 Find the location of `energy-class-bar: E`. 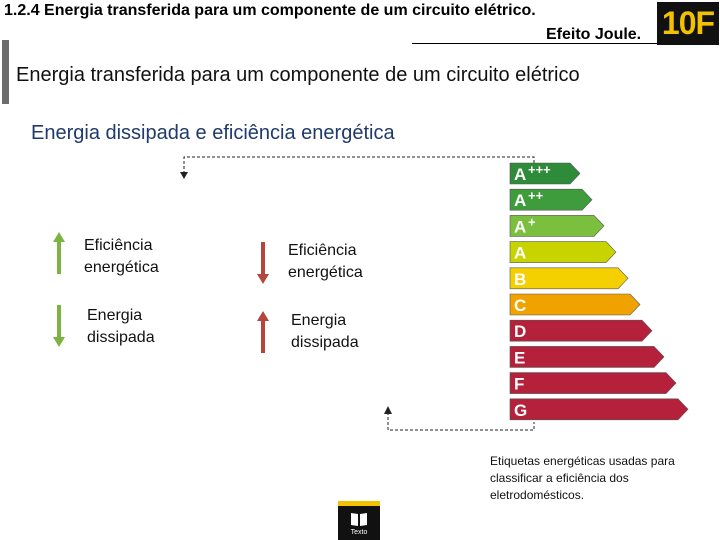

energy-class-bar: E is located at coordinates (587, 357).